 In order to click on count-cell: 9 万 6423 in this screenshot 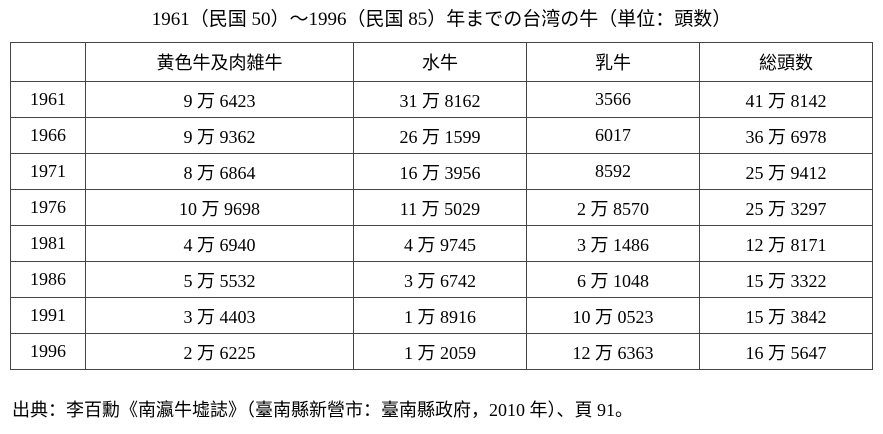, I will do `click(219, 99)`.